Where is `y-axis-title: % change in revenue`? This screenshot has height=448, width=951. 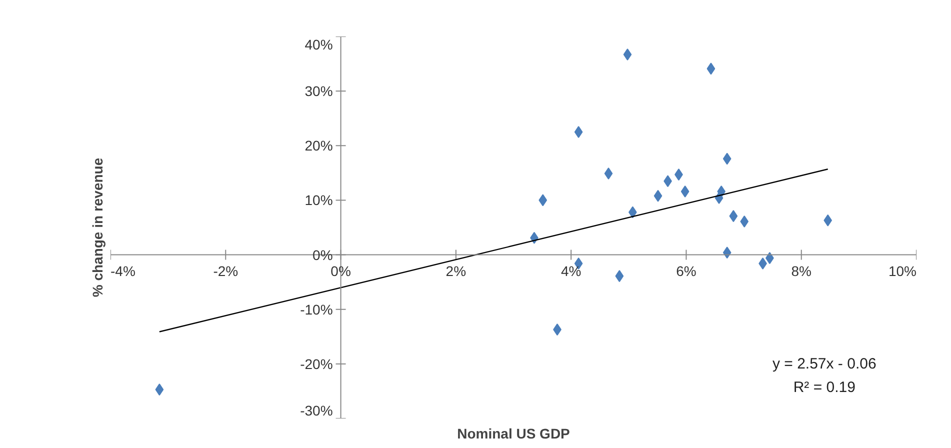 y-axis-title: % change in revenue is located at coordinates (98, 228).